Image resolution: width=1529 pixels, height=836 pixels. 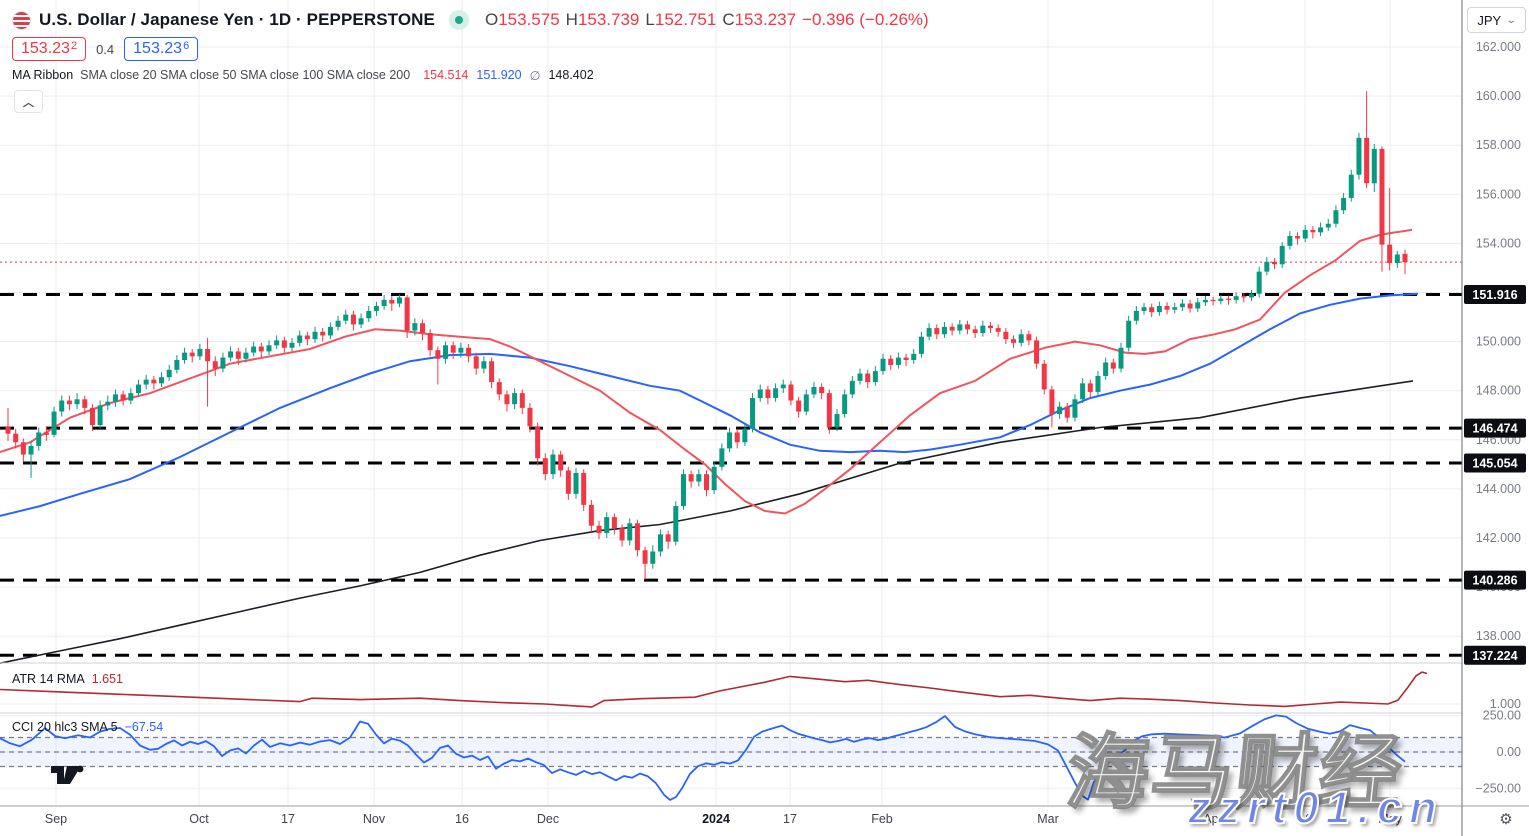 I want to click on gear-icon: ⚙, so click(x=1506, y=819).